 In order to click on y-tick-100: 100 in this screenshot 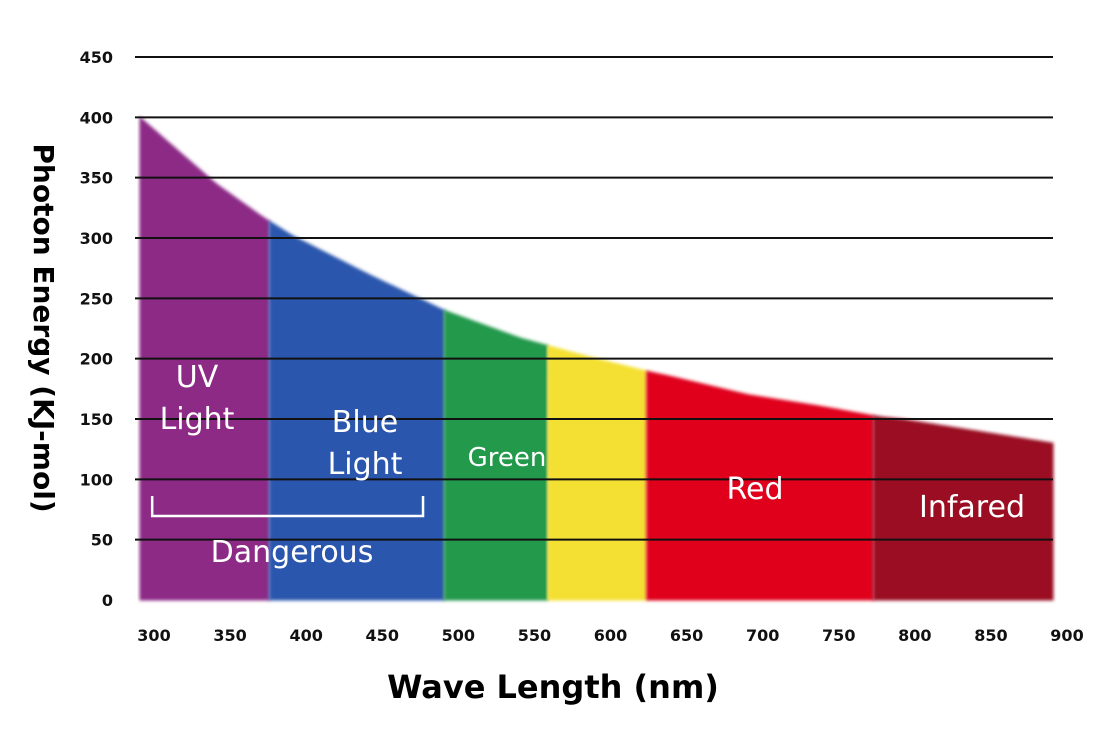, I will do `click(96, 479)`.